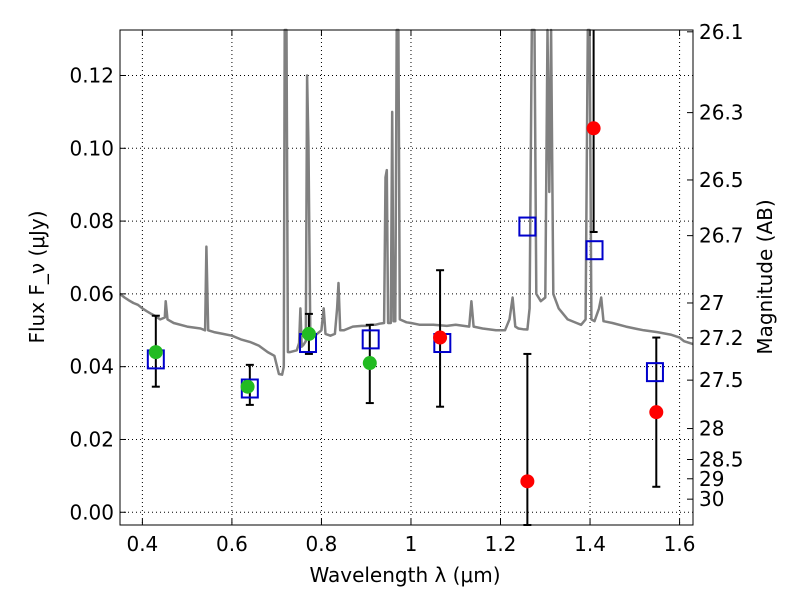 The image size is (800, 600). Describe the element at coordinates (721, 113) in the screenshot. I see `magnitude-tick-label: 26.3` at that location.